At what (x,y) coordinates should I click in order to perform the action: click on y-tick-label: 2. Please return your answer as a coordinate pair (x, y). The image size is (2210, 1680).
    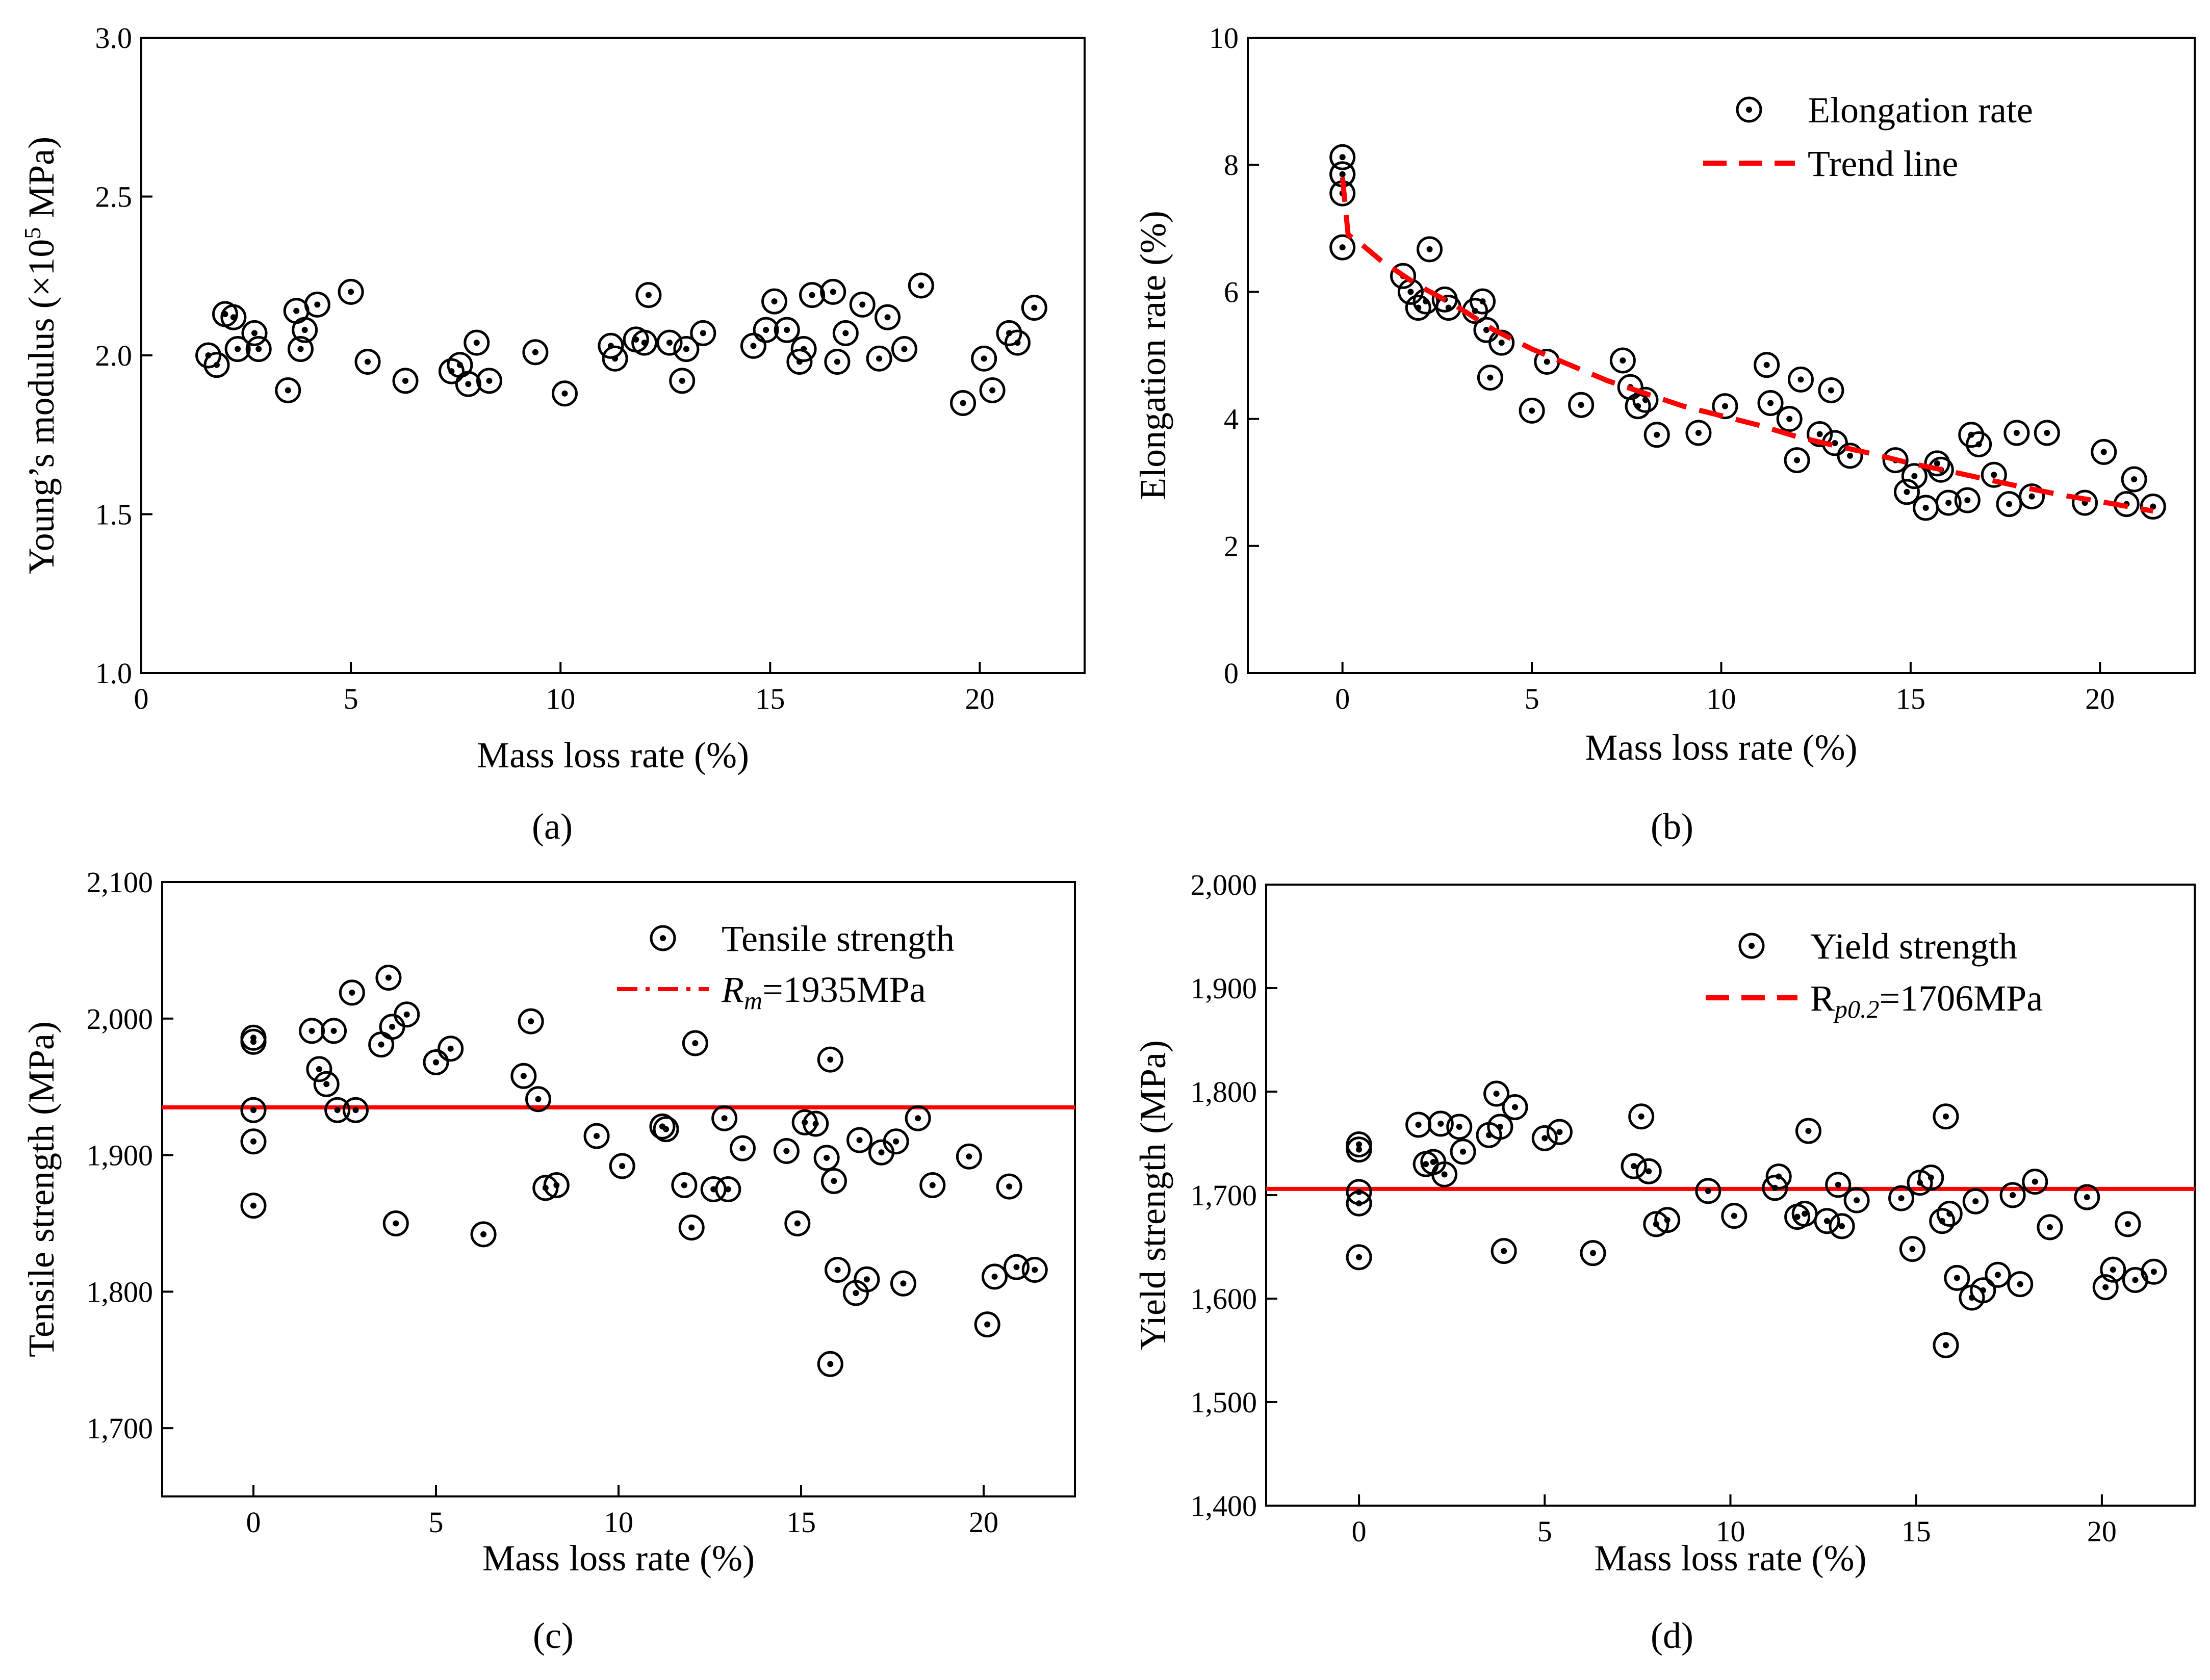
    Looking at the image, I should click on (1231, 546).